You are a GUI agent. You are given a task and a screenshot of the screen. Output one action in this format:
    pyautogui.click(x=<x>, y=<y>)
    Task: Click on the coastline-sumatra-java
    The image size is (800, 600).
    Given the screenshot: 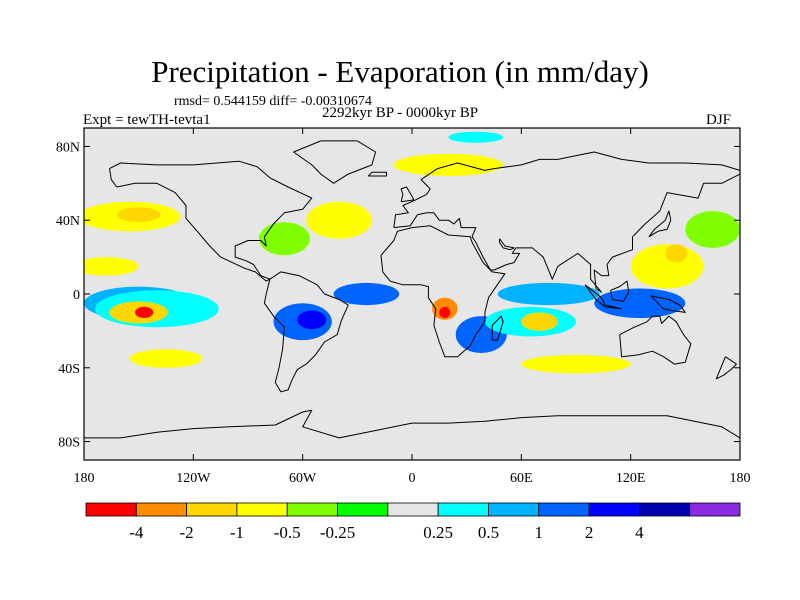 What is the action you would take?
    pyautogui.click(x=603, y=297)
    